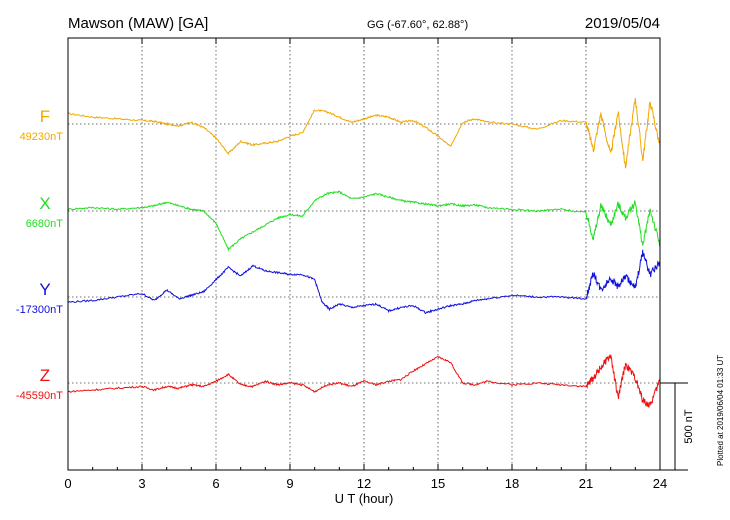 The width and height of the screenshot is (730, 520). Describe the element at coordinates (677, 426) in the screenshot. I see `scale-bar: 500 nT` at that location.